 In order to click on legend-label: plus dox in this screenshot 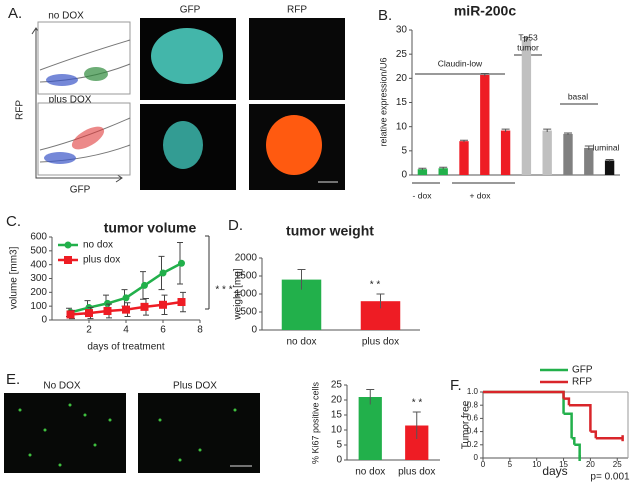, I will do `click(101, 260)`.